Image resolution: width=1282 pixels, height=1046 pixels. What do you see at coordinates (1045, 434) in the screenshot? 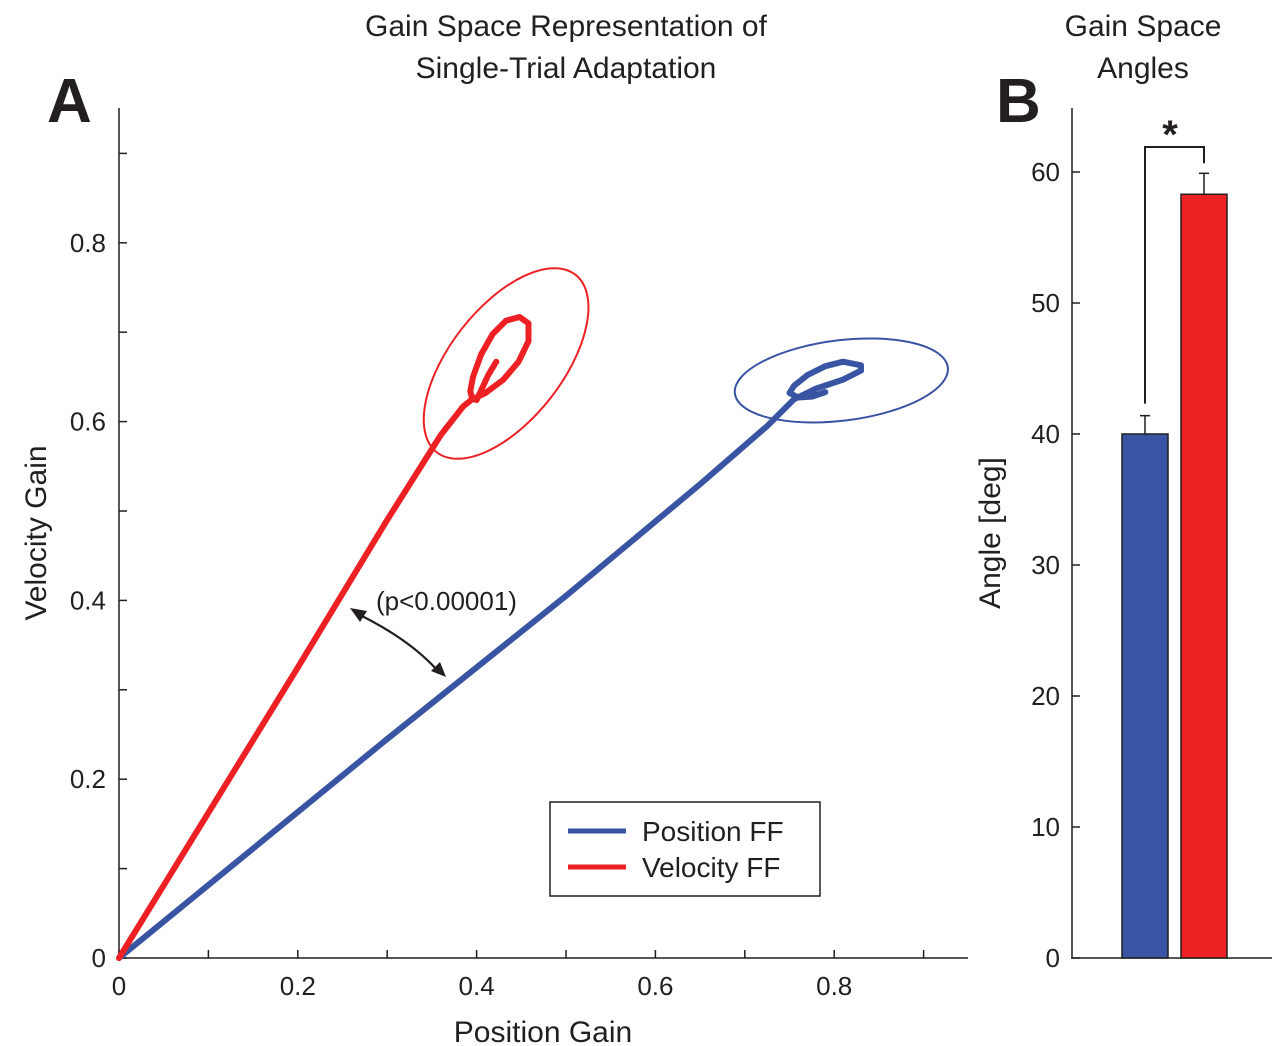
I see `b-y-tick-label: 40` at bounding box center [1045, 434].